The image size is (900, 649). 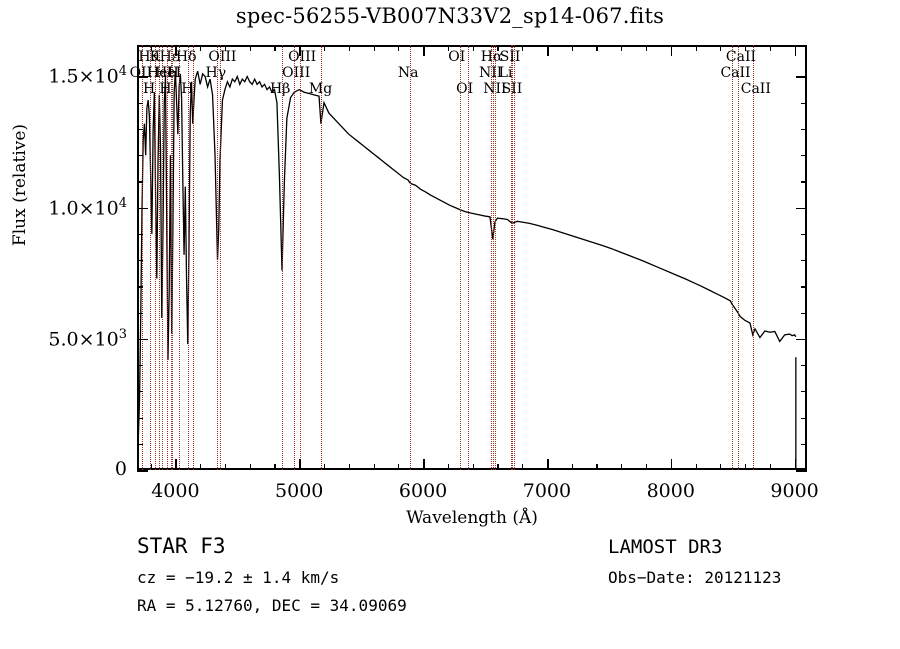 What do you see at coordinates (505, 73) in the screenshot?
I see `line-label: Li` at bounding box center [505, 73].